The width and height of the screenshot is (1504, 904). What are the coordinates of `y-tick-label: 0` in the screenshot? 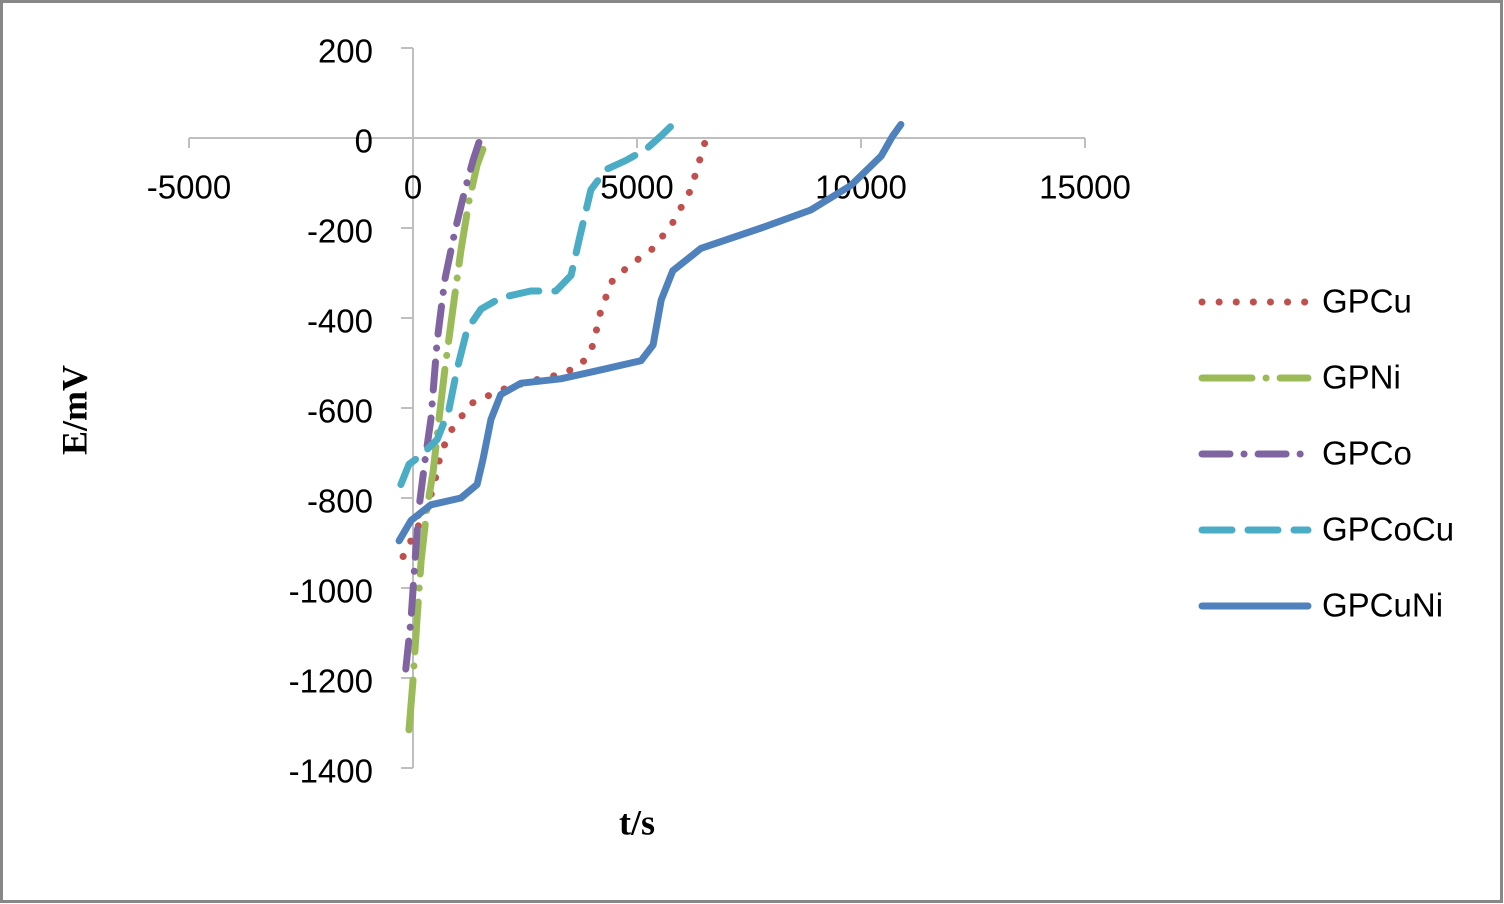 It's located at (364, 141).